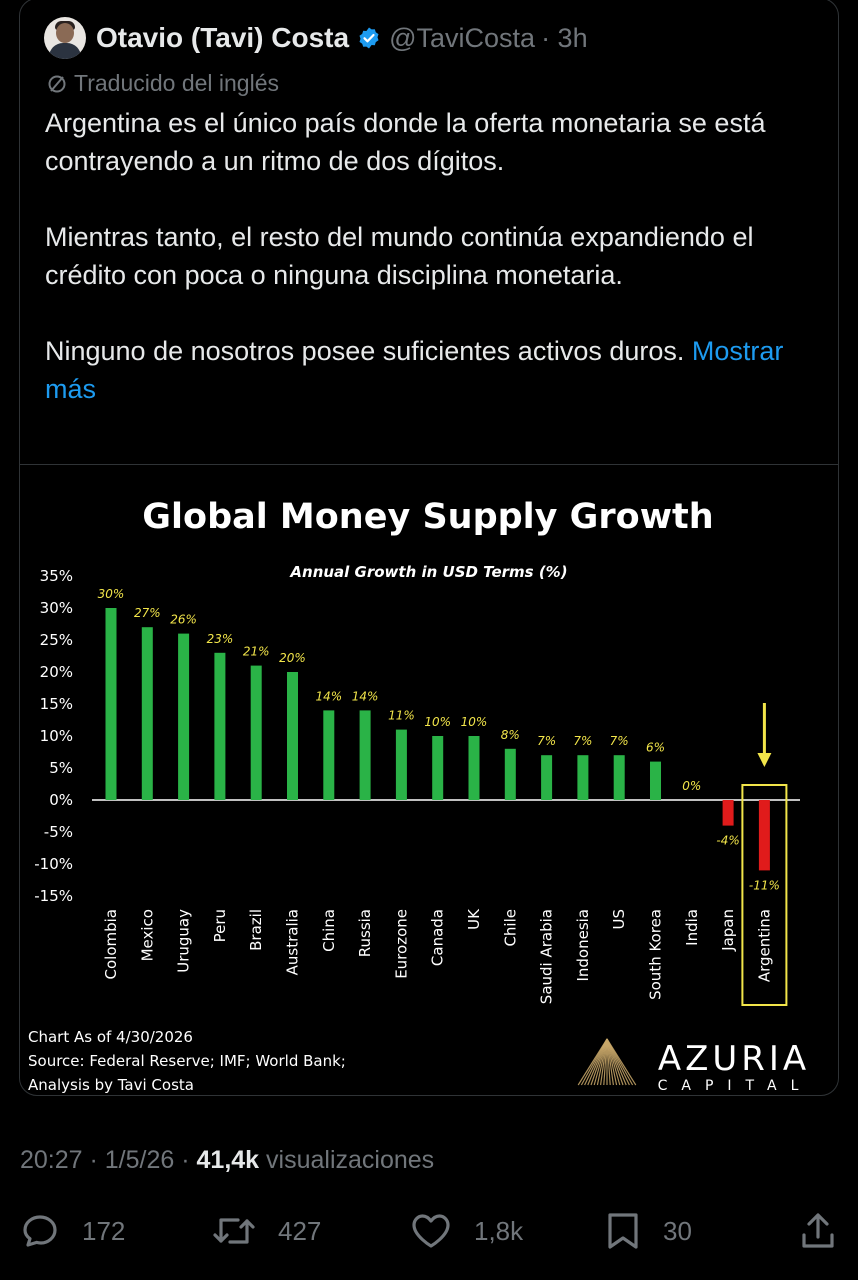 The width and height of the screenshot is (858, 1280). I want to click on y-tick-label: 25%, so click(56, 640).